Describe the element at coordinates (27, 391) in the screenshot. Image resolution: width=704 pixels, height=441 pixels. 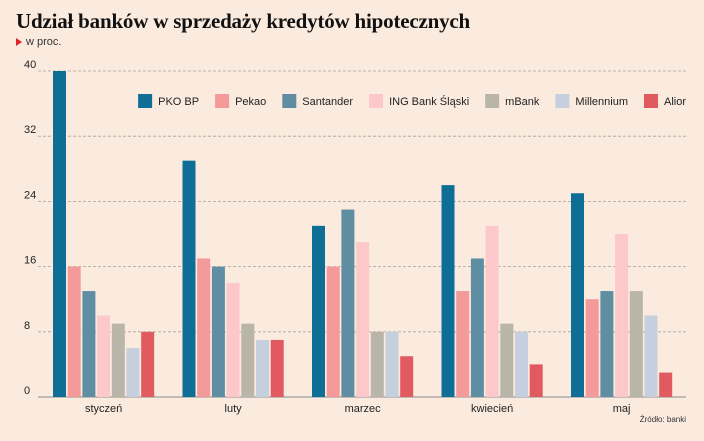
I see `y-tick-label: 0` at that location.